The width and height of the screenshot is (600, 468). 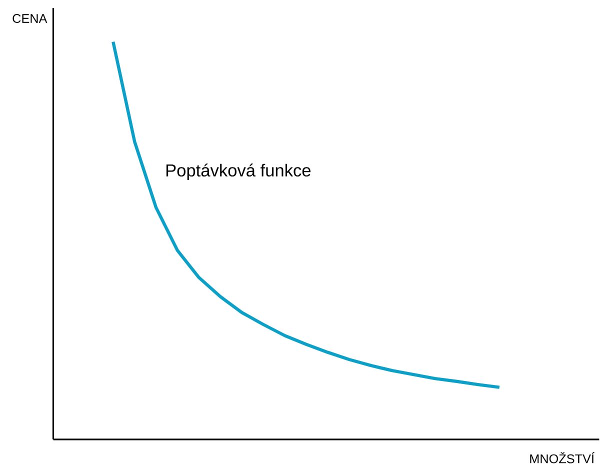 What do you see at coordinates (238, 172) in the screenshot?
I see `series-label: Poptávková funkce` at bounding box center [238, 172].